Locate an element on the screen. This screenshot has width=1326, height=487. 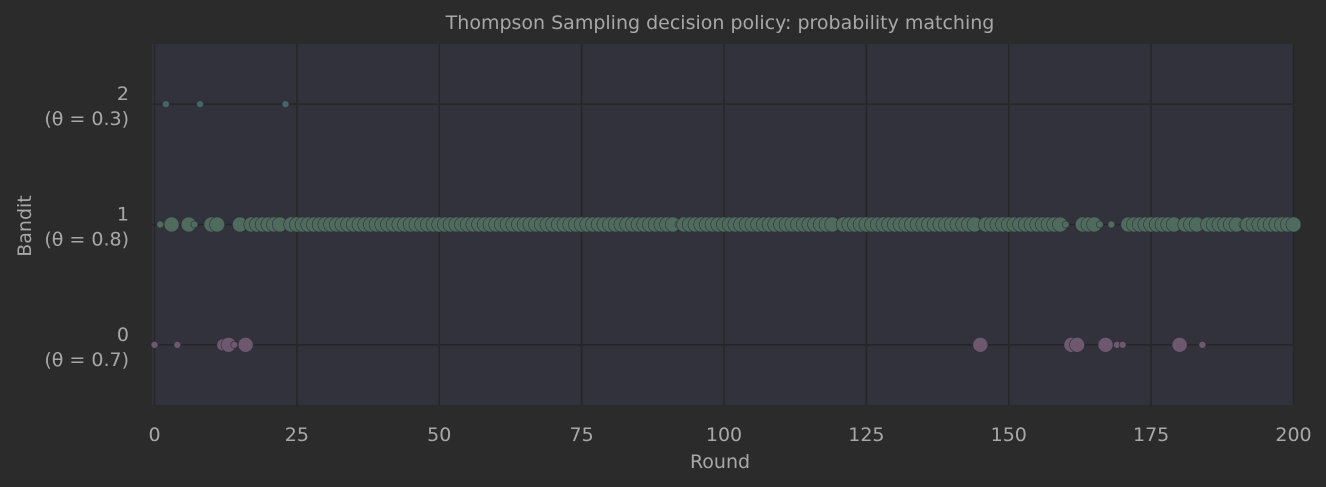
x-tick-label: 75 is located at coordinates (582, 435).